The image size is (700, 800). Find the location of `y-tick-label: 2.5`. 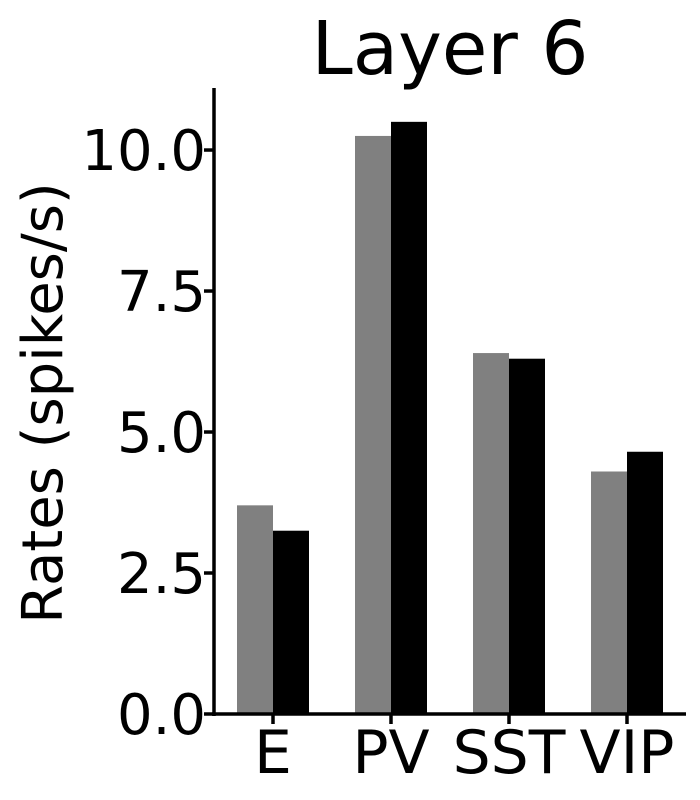

y-tick-label: 2.5 is located at coordinates (161, 574).